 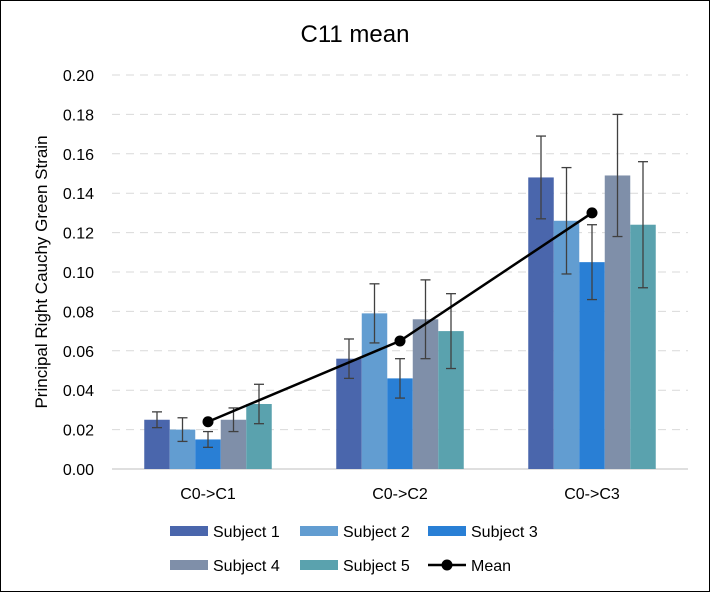 What do you see at coordinates (78, 352) in the screenshot?
I see `y-tick-label: 0.06` at bounding box center [78, 352].